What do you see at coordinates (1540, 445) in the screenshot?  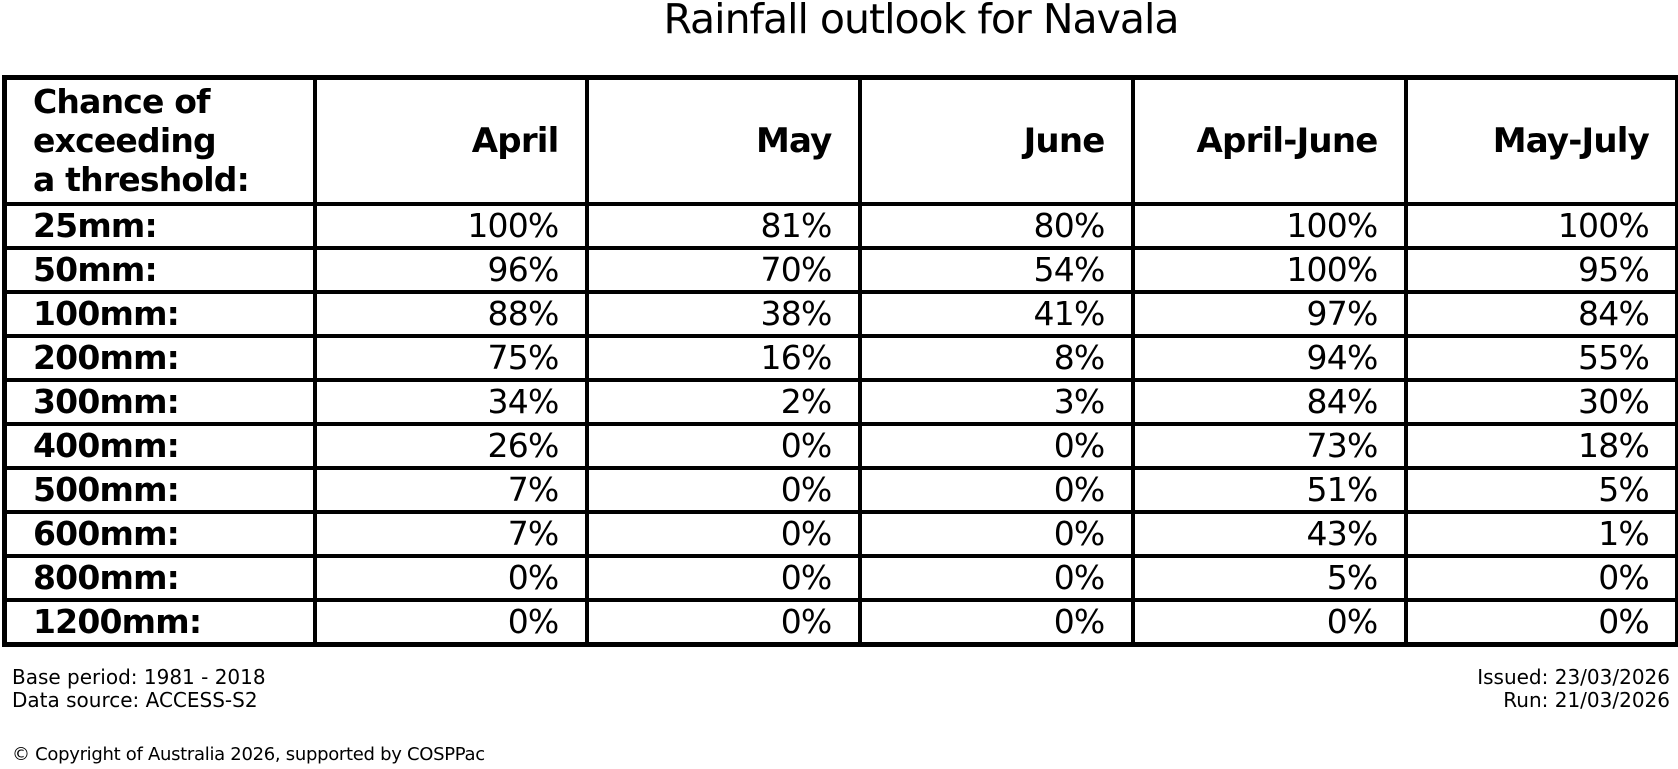 I see `value-cell-400mm-may-july: 18%` at bounding box center [1540, 445].